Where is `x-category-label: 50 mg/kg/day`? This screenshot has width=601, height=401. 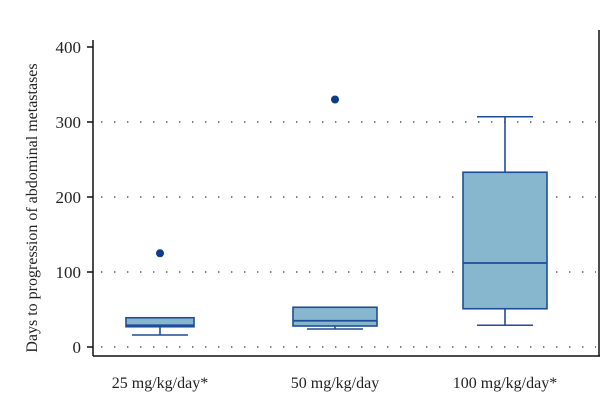 x-category-label: 50 mg/kg/day is located at coordinates (335, 383).